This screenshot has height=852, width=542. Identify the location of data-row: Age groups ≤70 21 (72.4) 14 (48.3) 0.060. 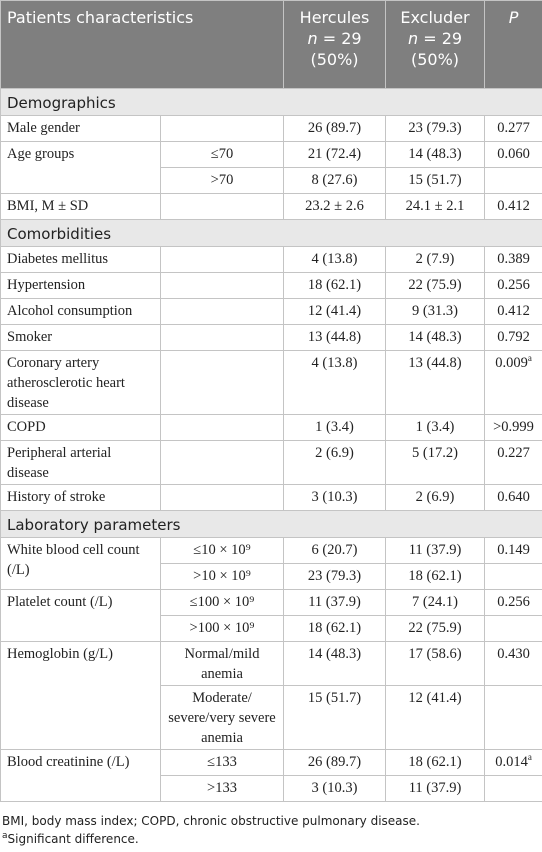
(271, 167).